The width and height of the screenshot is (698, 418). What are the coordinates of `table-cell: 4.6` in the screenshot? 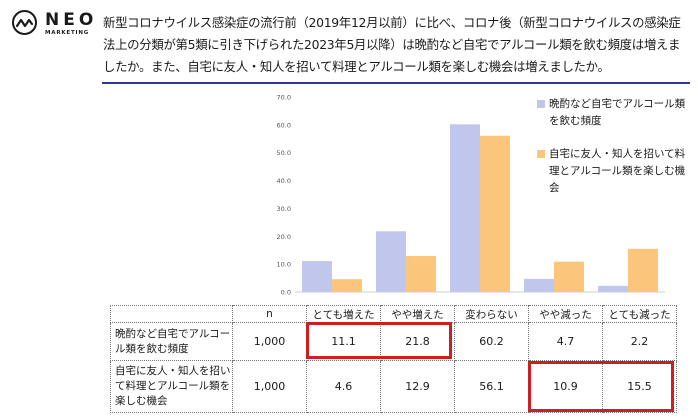 It's located at (343, 386).